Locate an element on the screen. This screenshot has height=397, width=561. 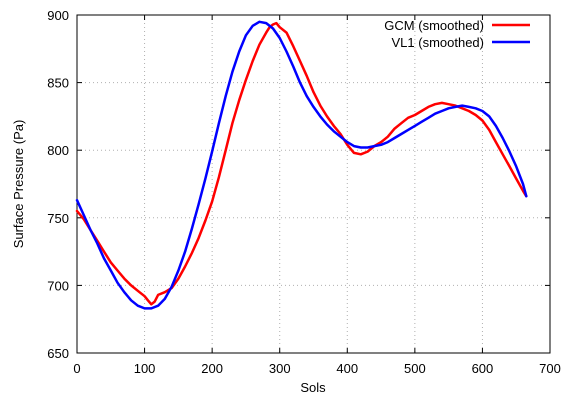
x-tick-label: 400 is located at coordinates (347, 368).